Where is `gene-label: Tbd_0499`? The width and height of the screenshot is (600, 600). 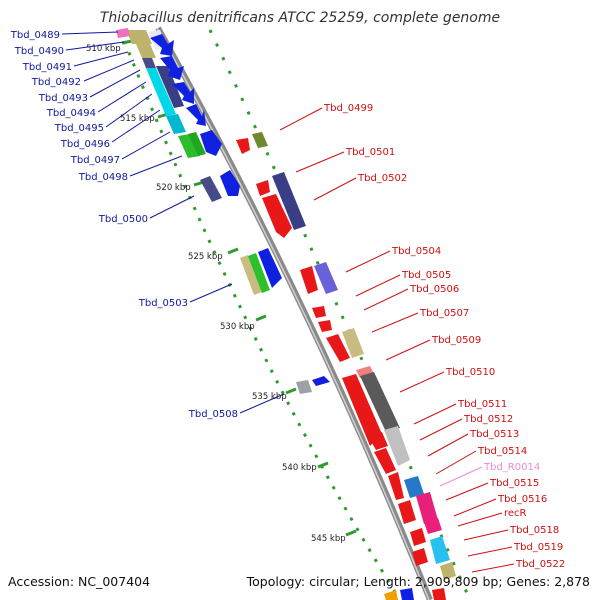
gene-label: Tbd_0499 is located at coordinates (348, 108).